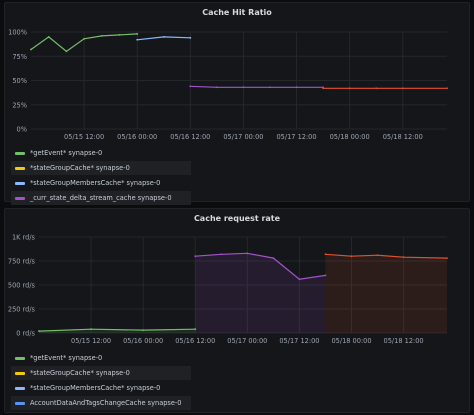  What do you see at coordinates (22, 130) in the screenshot?
I see `y-tick-label: 0%` at bounding box center [22, 130].